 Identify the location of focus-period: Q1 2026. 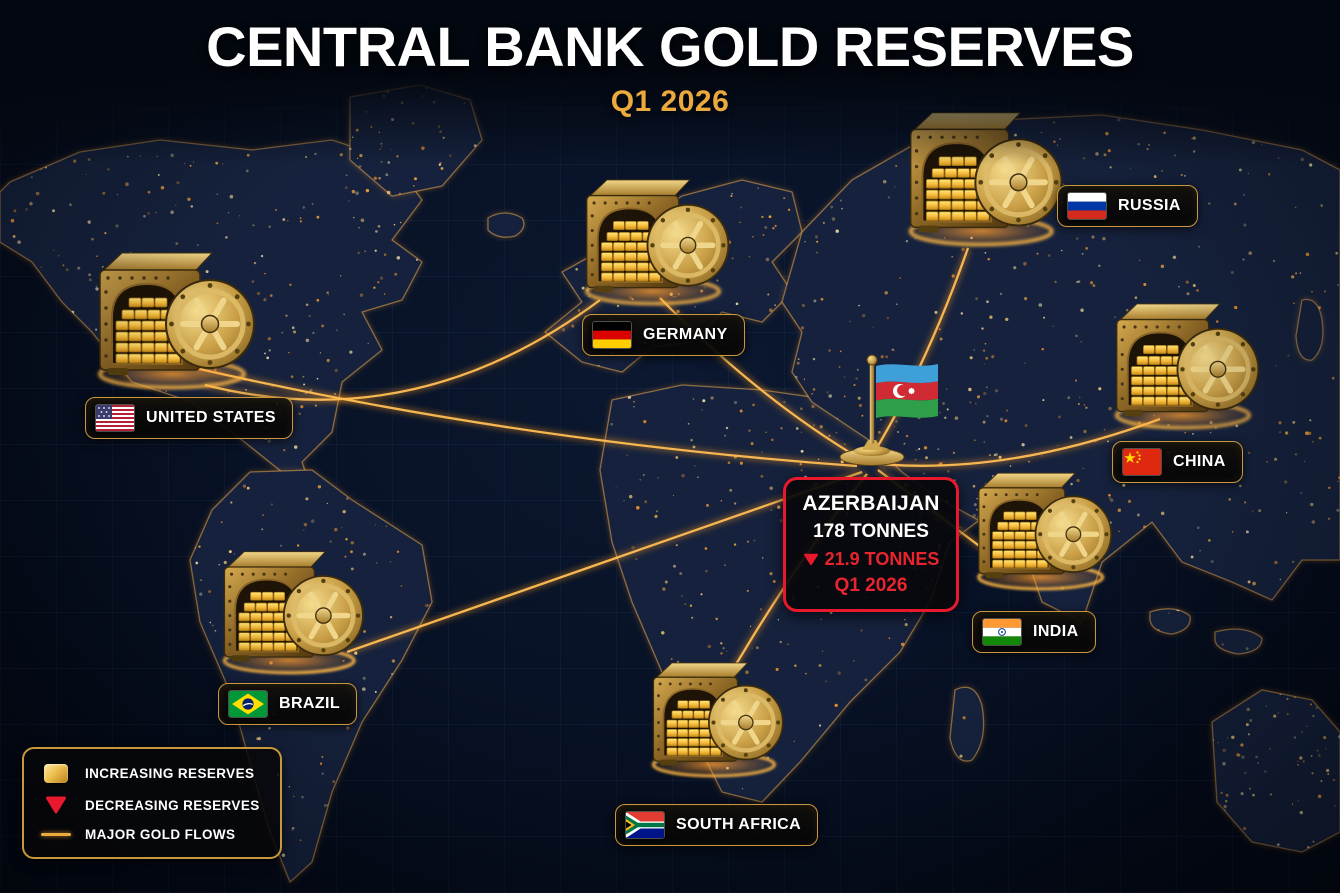
(871, 585).